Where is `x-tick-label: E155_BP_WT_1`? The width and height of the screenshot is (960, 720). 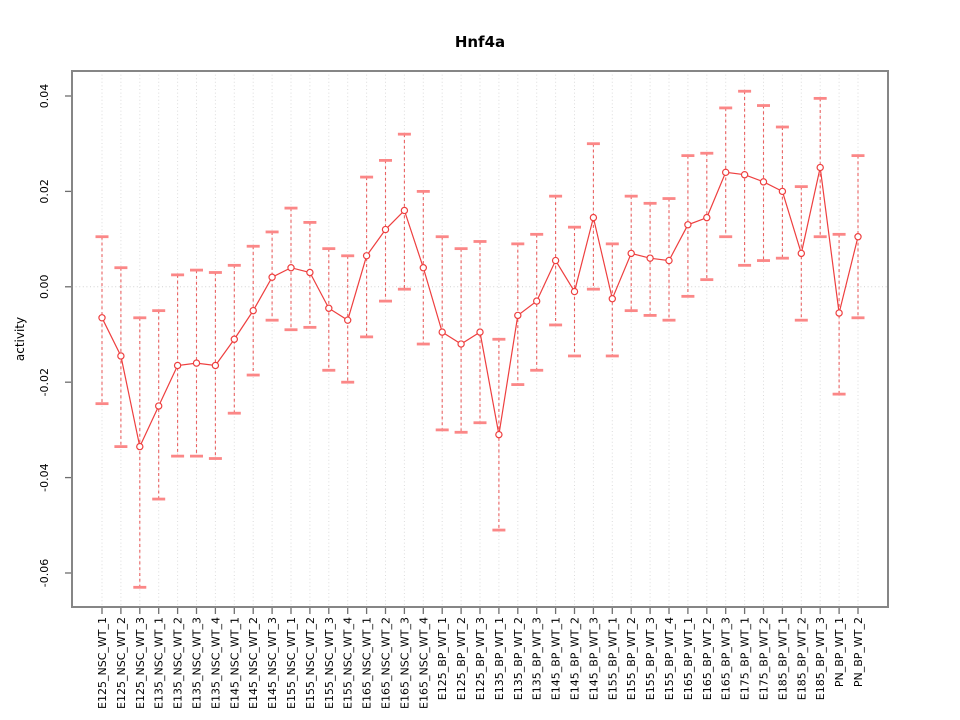
x-tick-label: E155_BP_WT_1 is located at coordinates (612, 658).